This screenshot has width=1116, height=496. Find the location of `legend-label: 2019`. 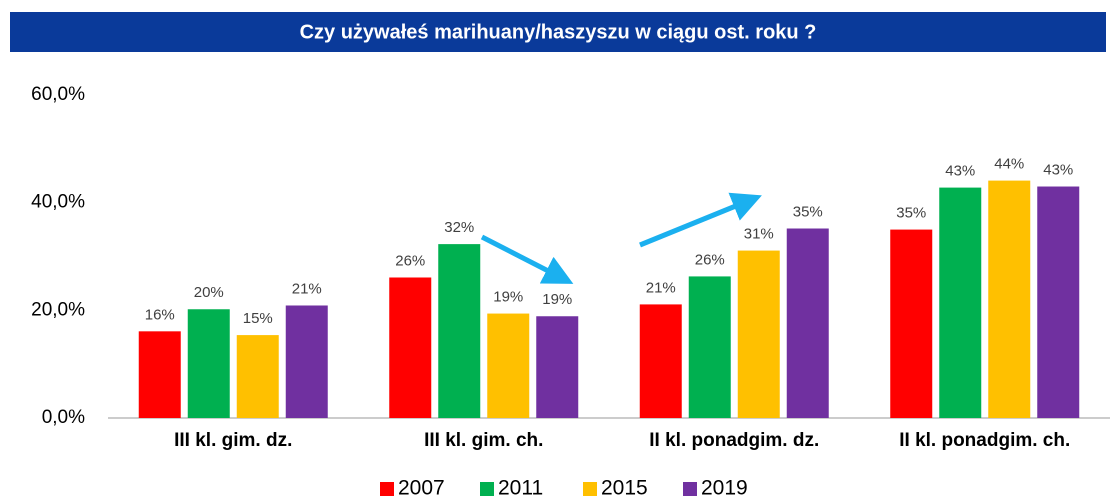

legend-label: 2019 is located at coordinates (724, 486).